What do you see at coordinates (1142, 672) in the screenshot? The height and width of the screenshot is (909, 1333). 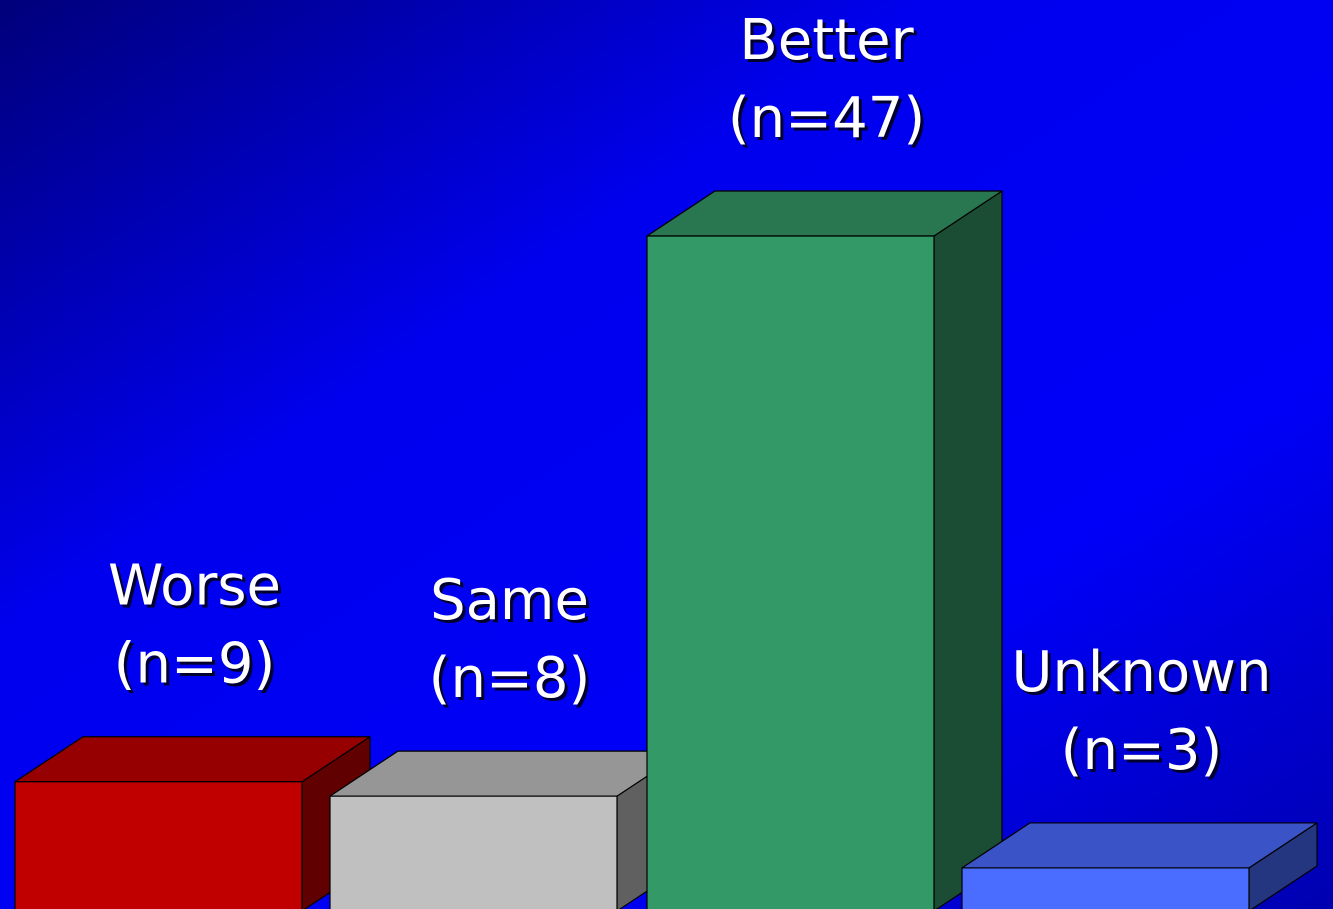 I see `category-label: Unknown` at bounding box center [1142, 672].